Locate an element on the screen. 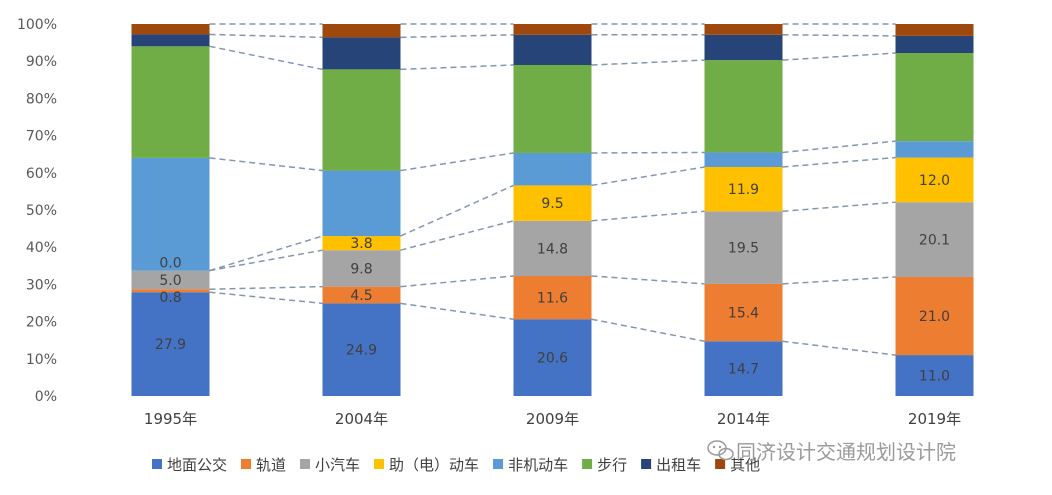  x-tick-label: 2004年 is located at coordinates (361, 419).